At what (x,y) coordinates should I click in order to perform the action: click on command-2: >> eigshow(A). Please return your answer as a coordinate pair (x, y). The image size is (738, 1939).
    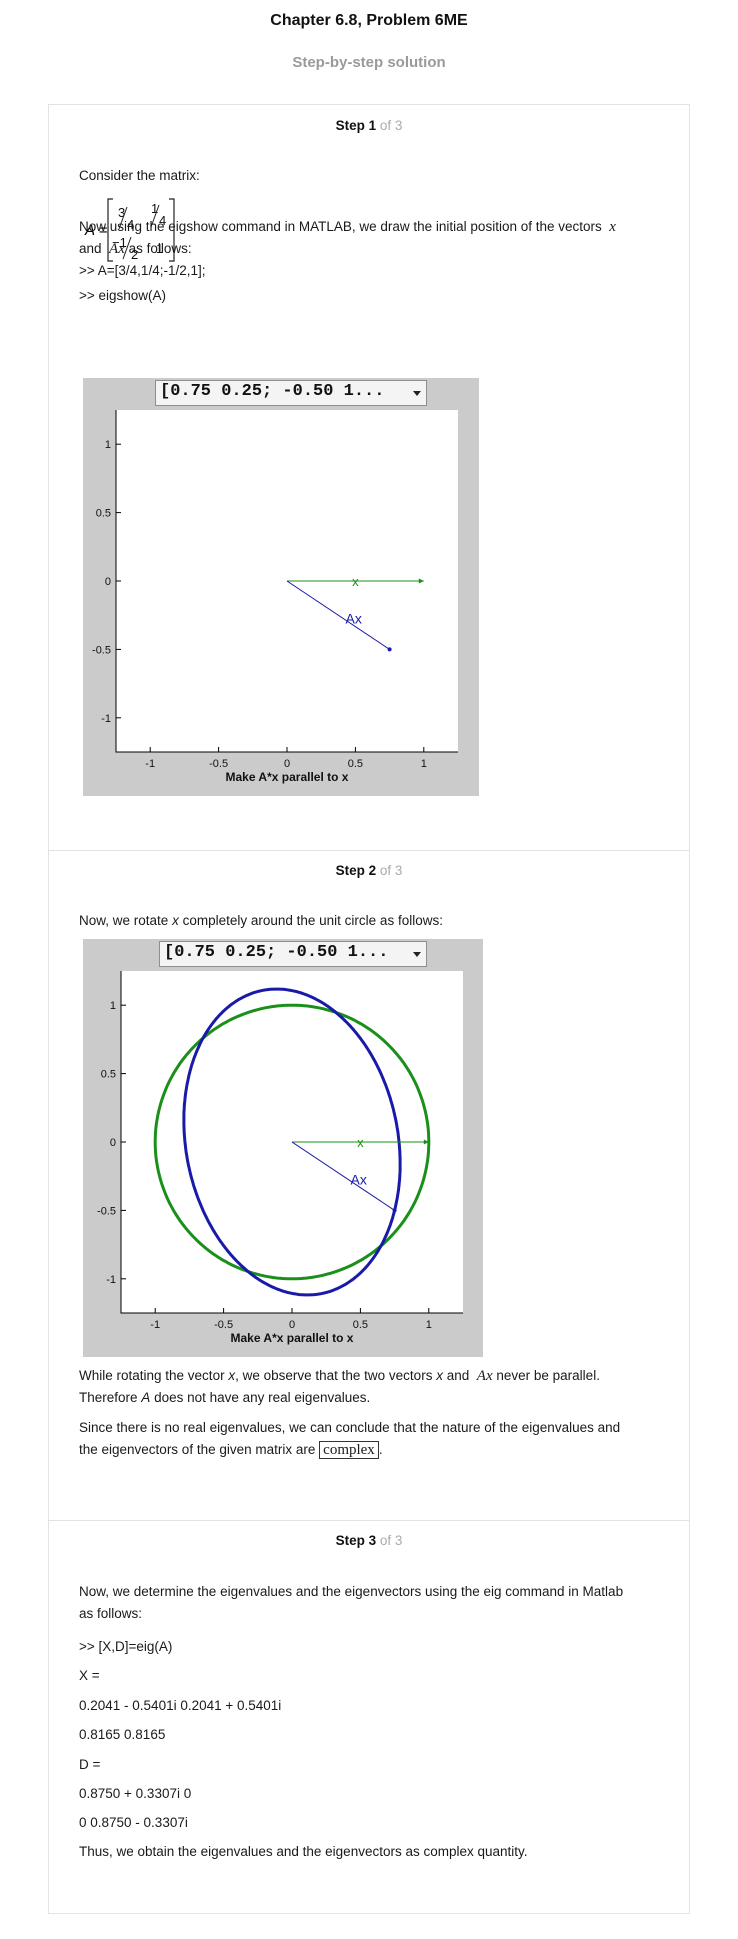
    Looking at the image, I should click on (123, 295).